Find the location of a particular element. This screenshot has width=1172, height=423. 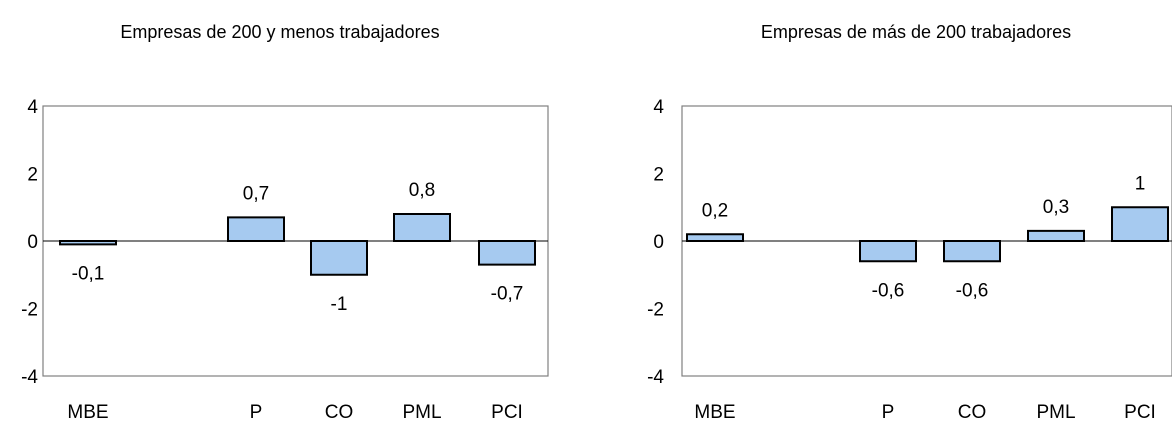

chart-title: Empresas de más de 200 trabajadores is located at coordinates (916, 32).